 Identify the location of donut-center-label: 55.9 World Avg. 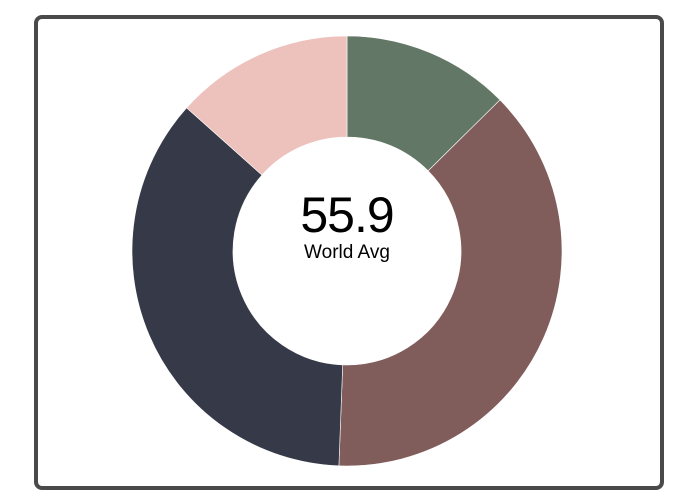
(347, 226).